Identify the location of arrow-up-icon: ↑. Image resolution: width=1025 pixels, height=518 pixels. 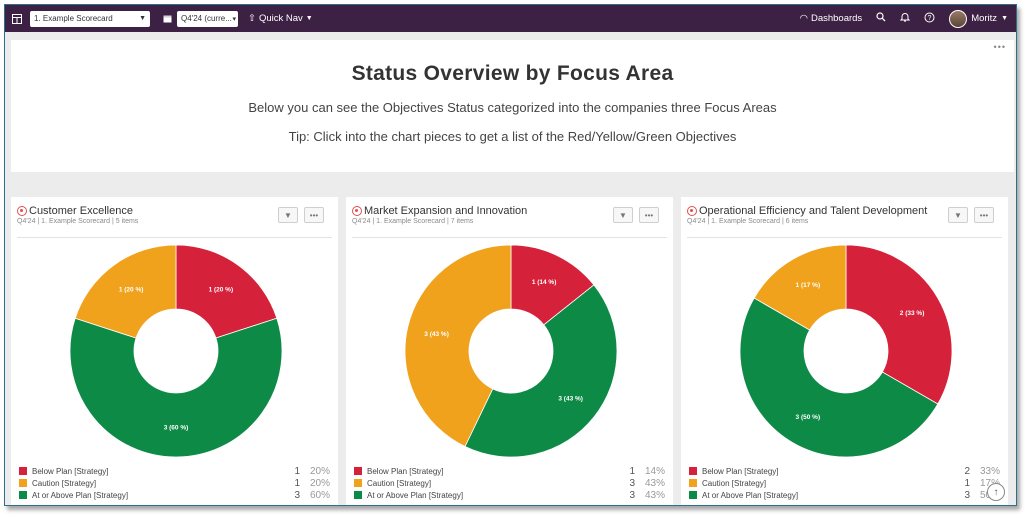
(996, 492).